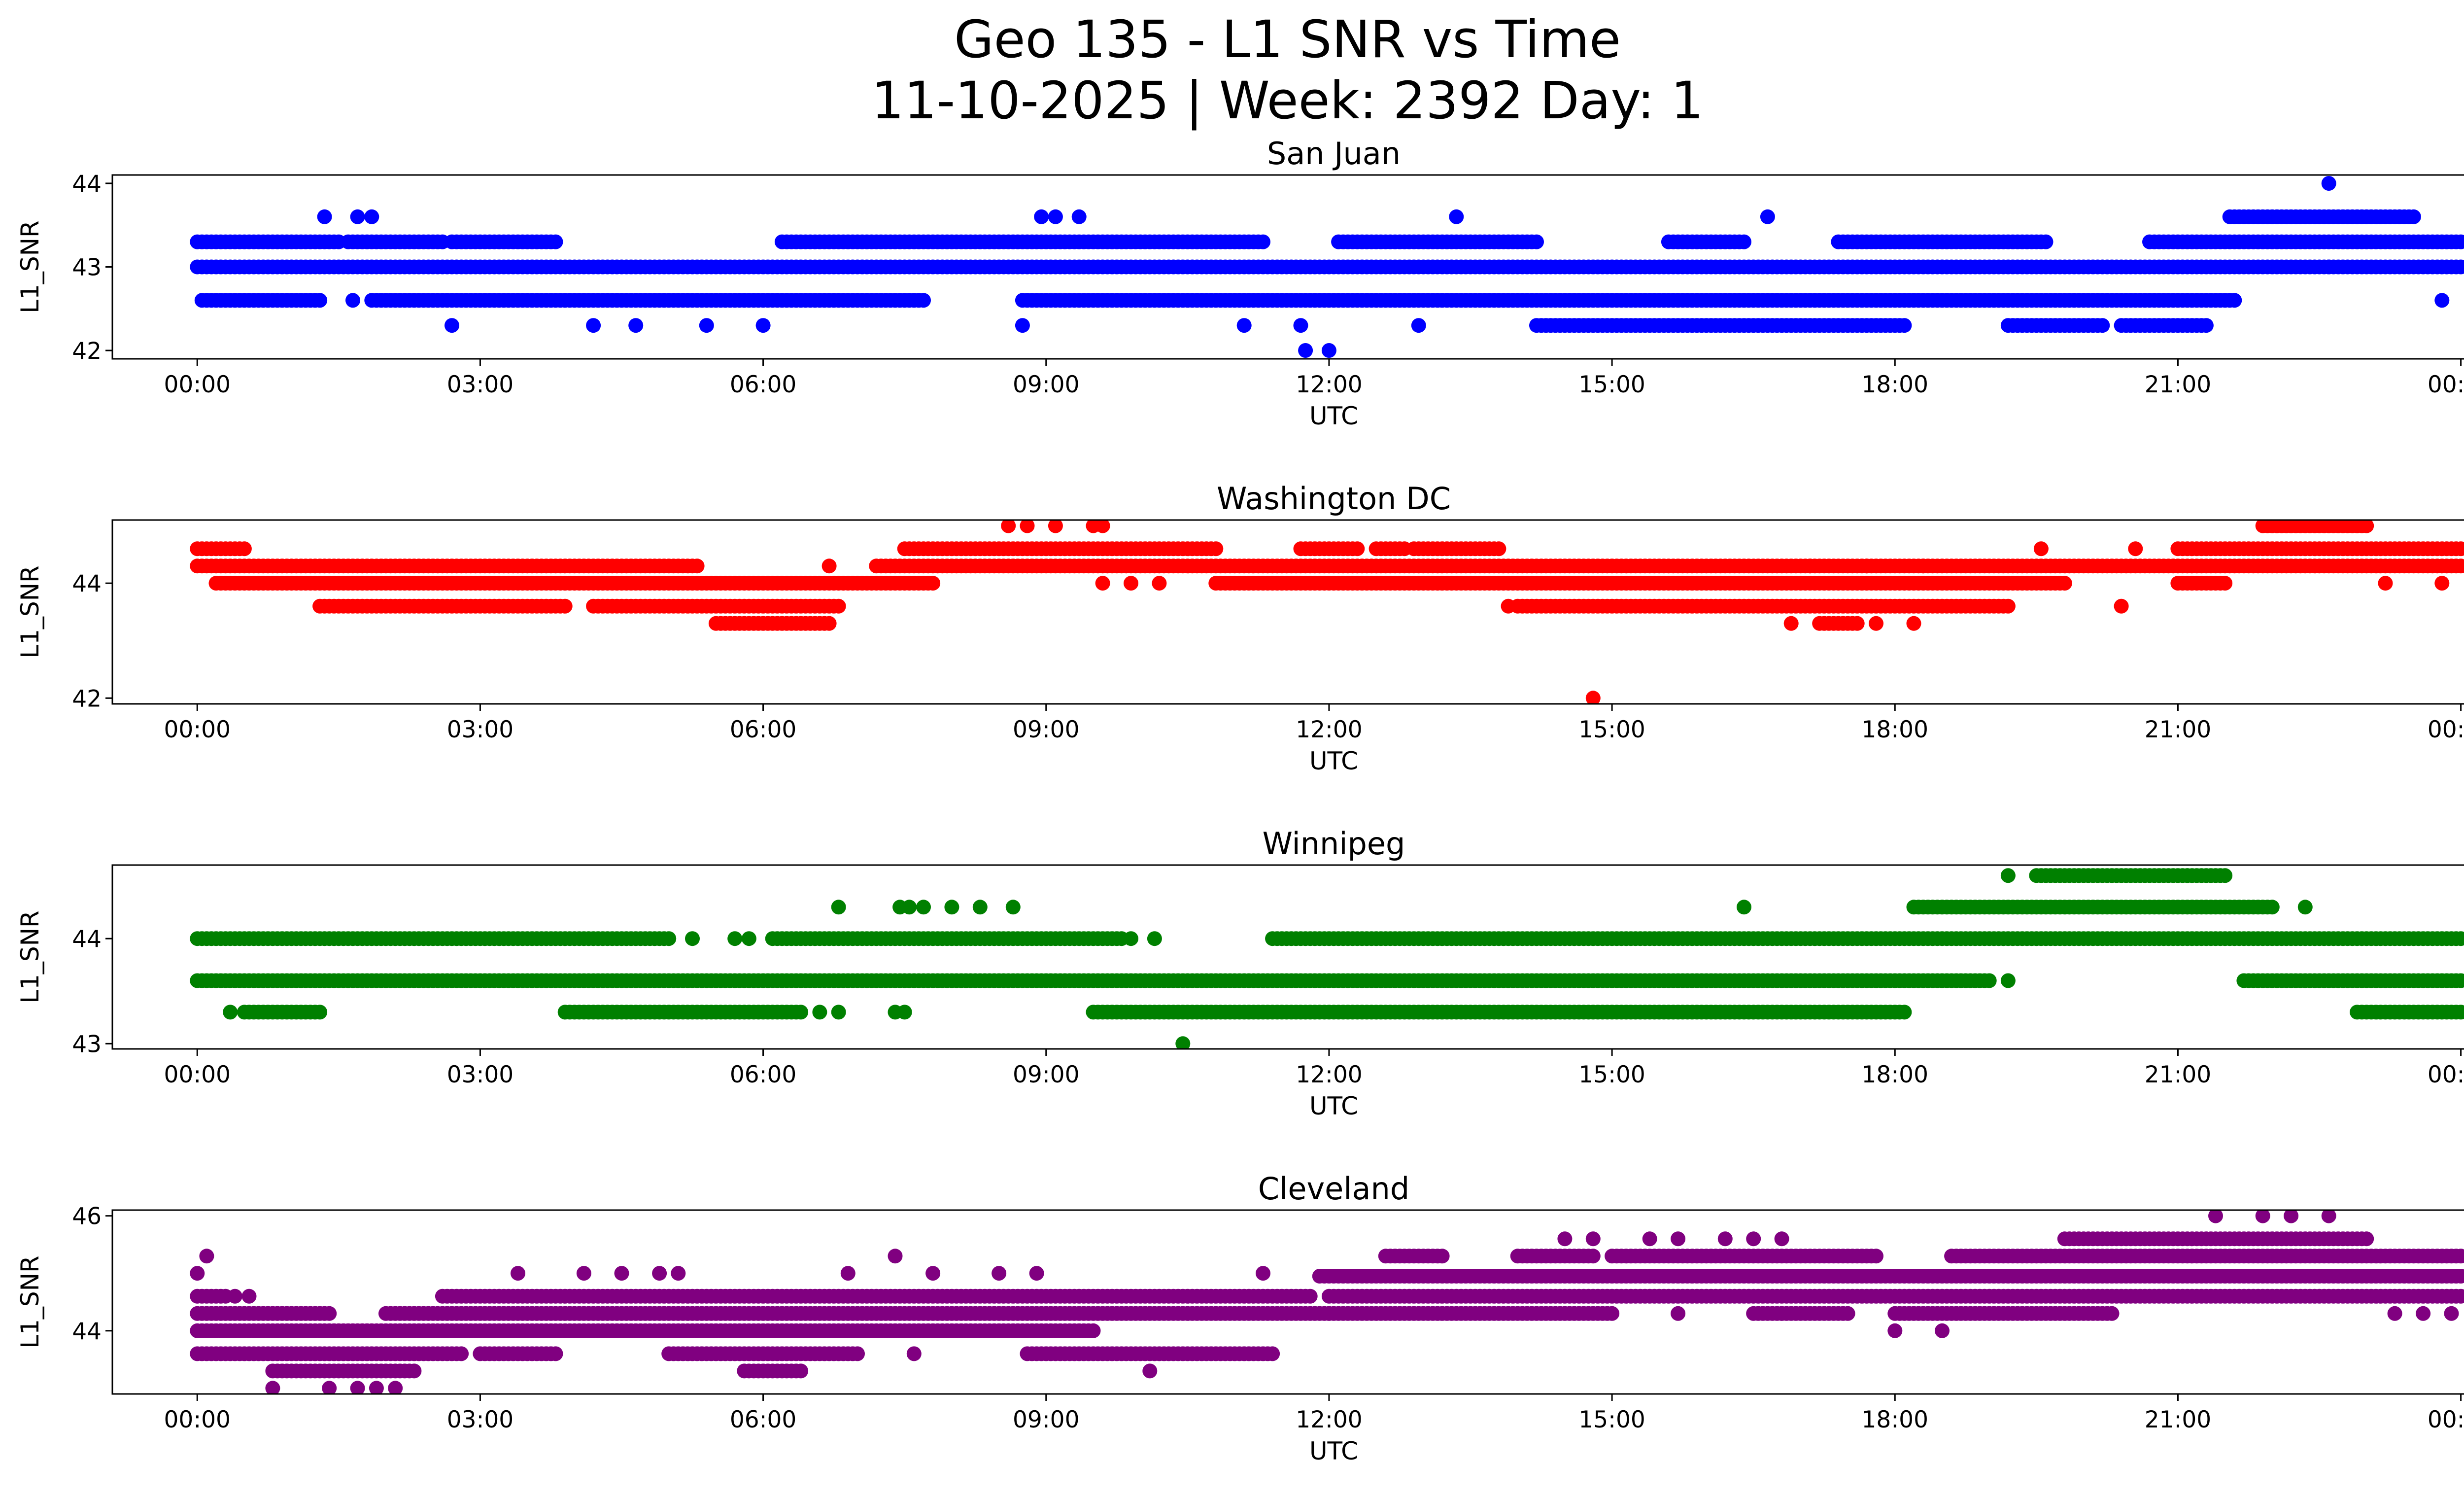  What do you see at coordinates (1287, 100) in the screenshot?
I see `figure-title-line2: 11-10-2025 | Week: 2392 Day: 1` at bounding box center [1287, 100].